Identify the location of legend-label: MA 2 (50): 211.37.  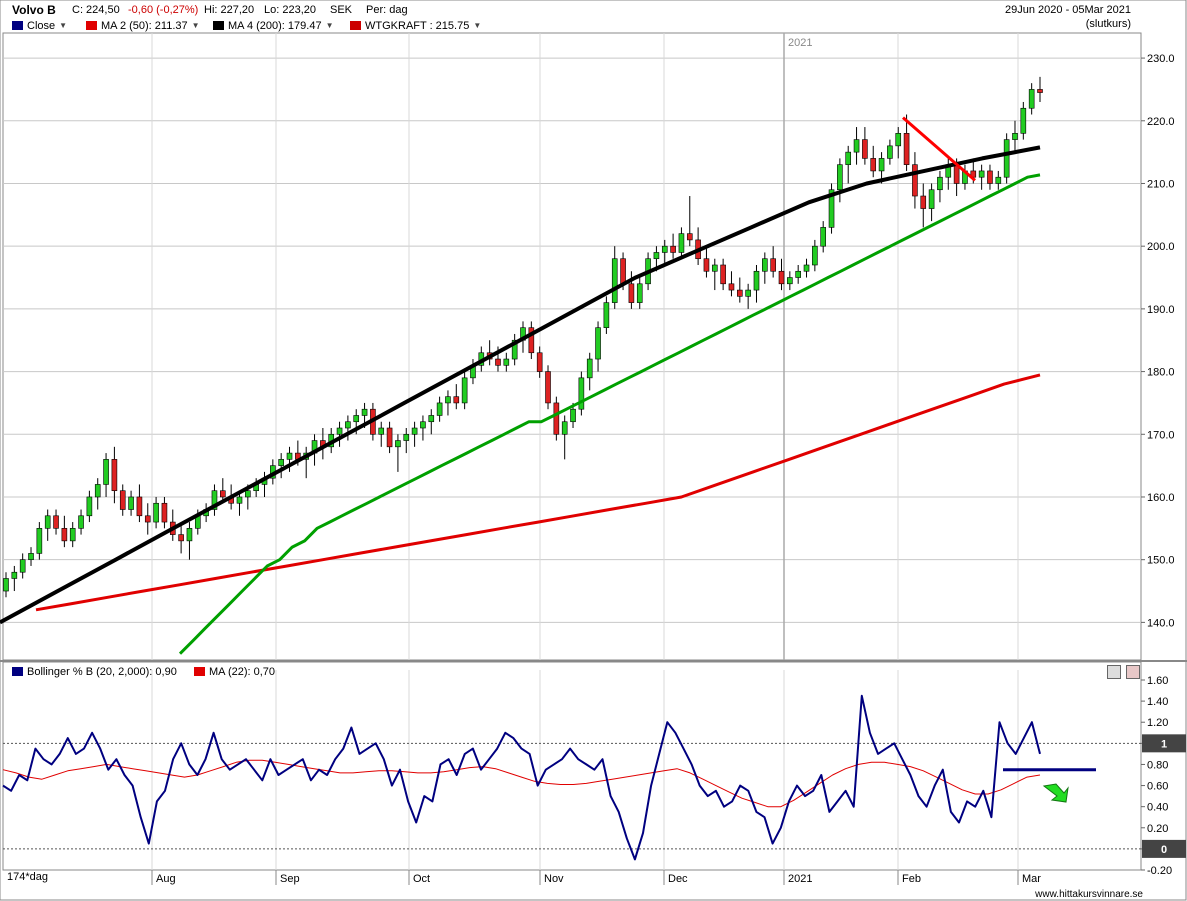
(144, 25).